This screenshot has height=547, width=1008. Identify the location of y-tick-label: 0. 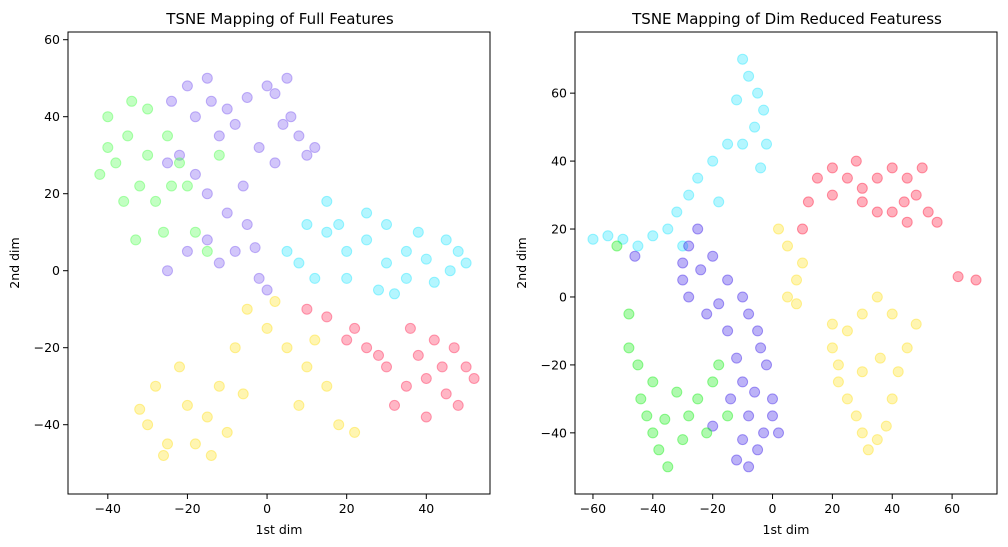
(56, 270).